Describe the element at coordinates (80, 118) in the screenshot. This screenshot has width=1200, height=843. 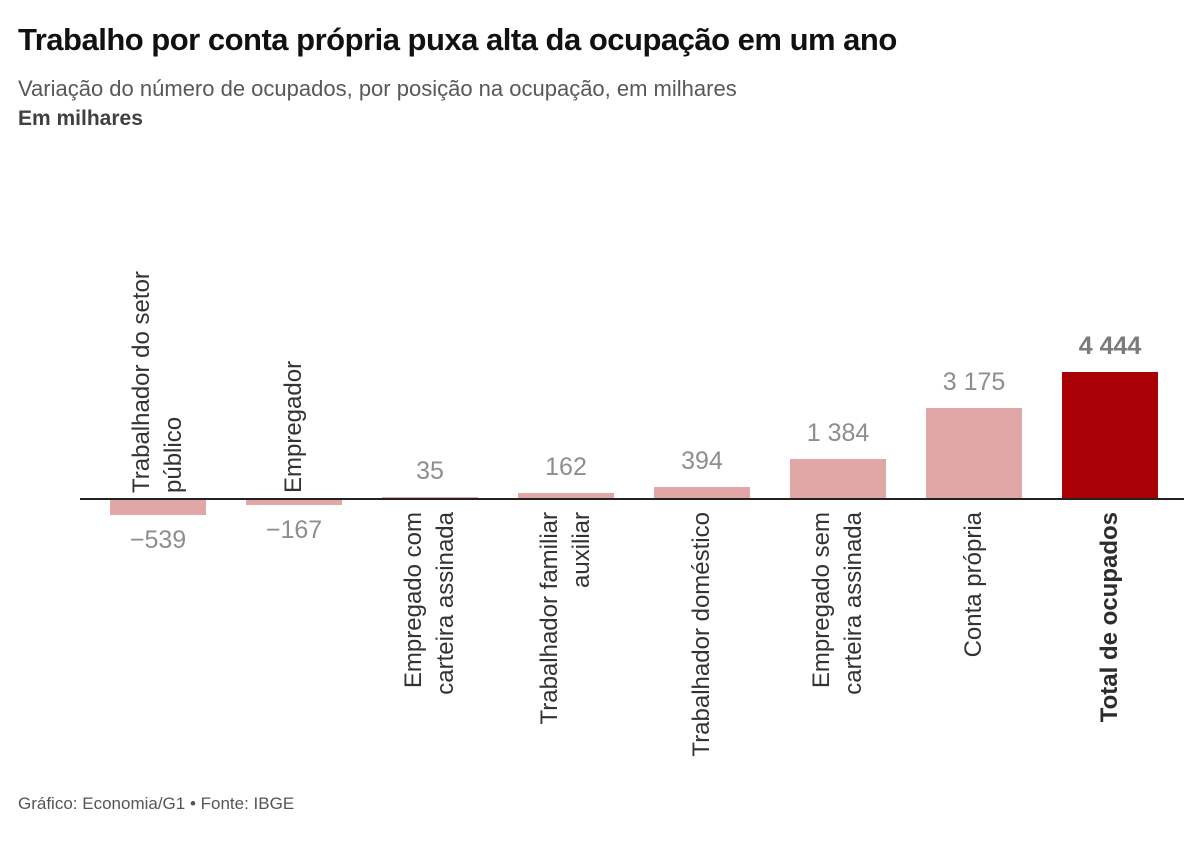
I see `chart-unit-label: Em milhares` at that location.